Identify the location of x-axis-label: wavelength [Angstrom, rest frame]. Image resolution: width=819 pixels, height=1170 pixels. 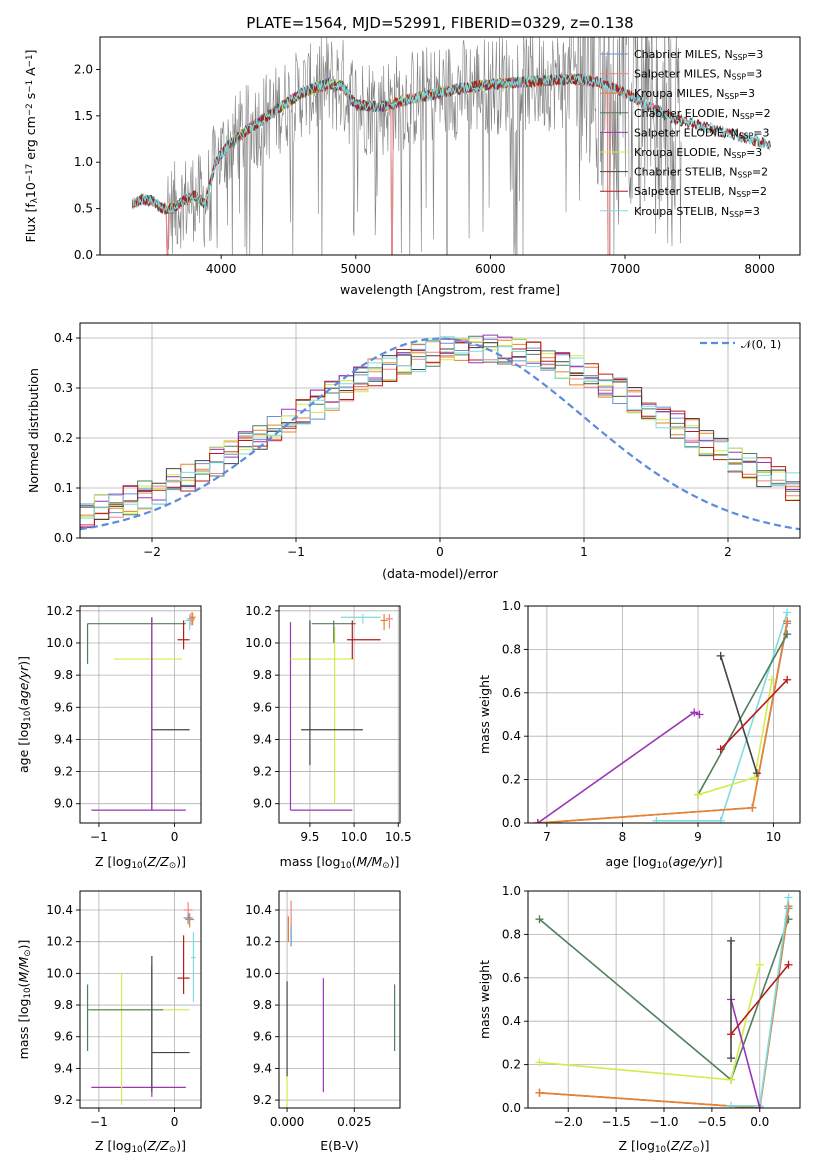
(450, 289).